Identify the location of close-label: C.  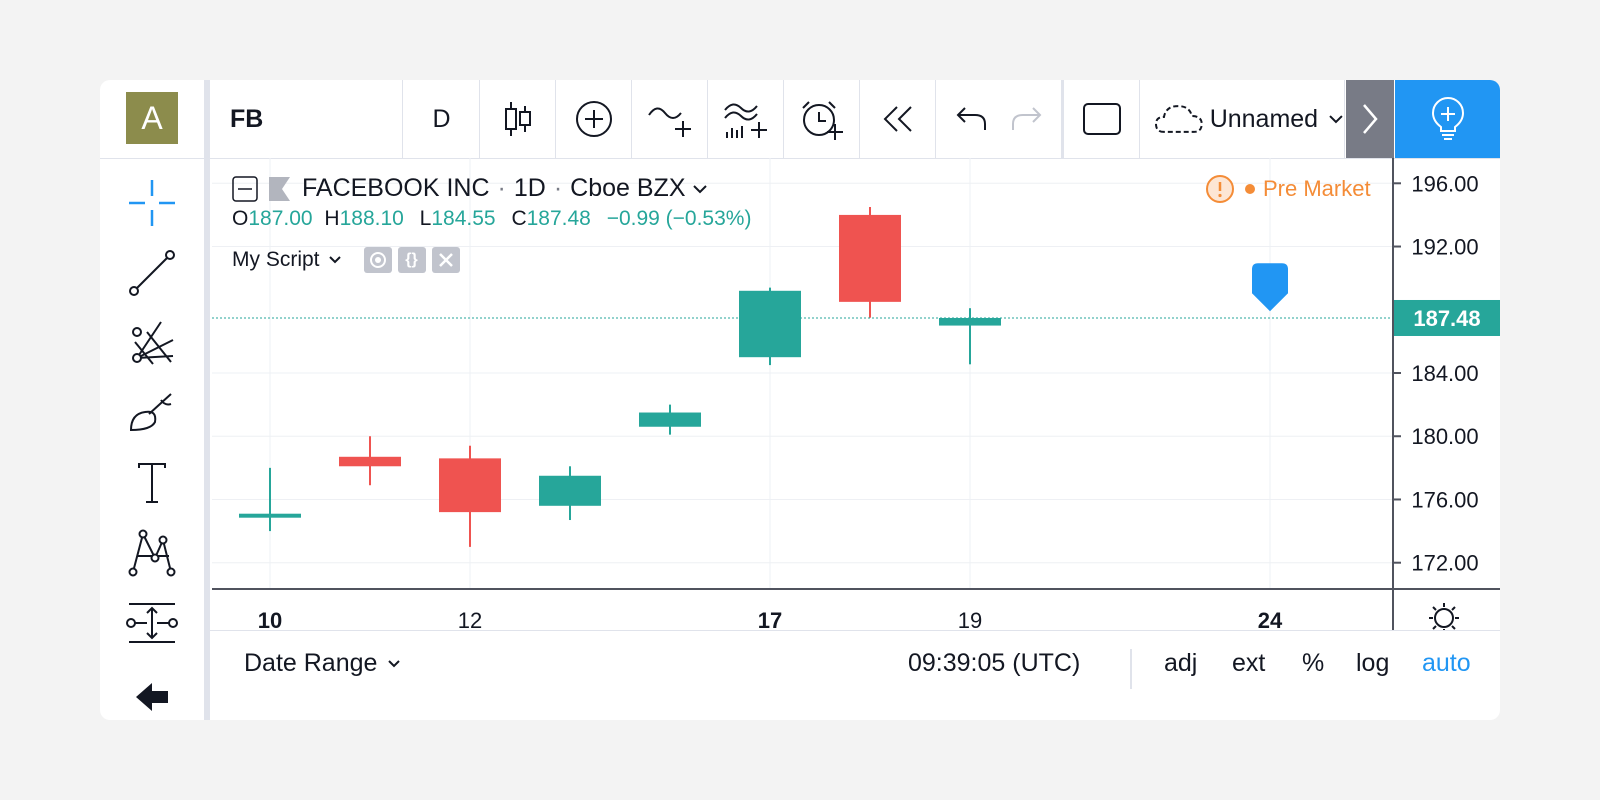
(519, 218).